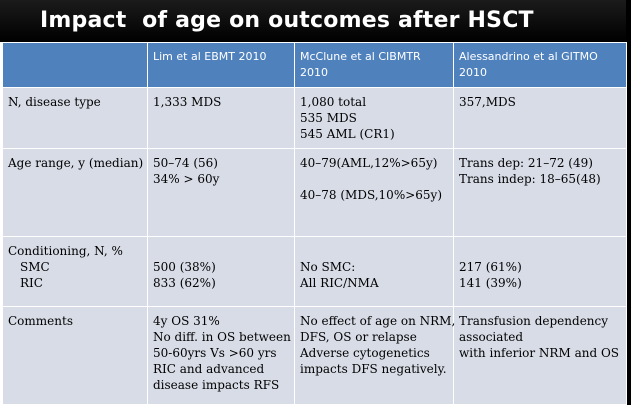 The image size is (631, 405). I want to click on cell-line: 40–78 (MDS,10%>65y), so click(371, 195).